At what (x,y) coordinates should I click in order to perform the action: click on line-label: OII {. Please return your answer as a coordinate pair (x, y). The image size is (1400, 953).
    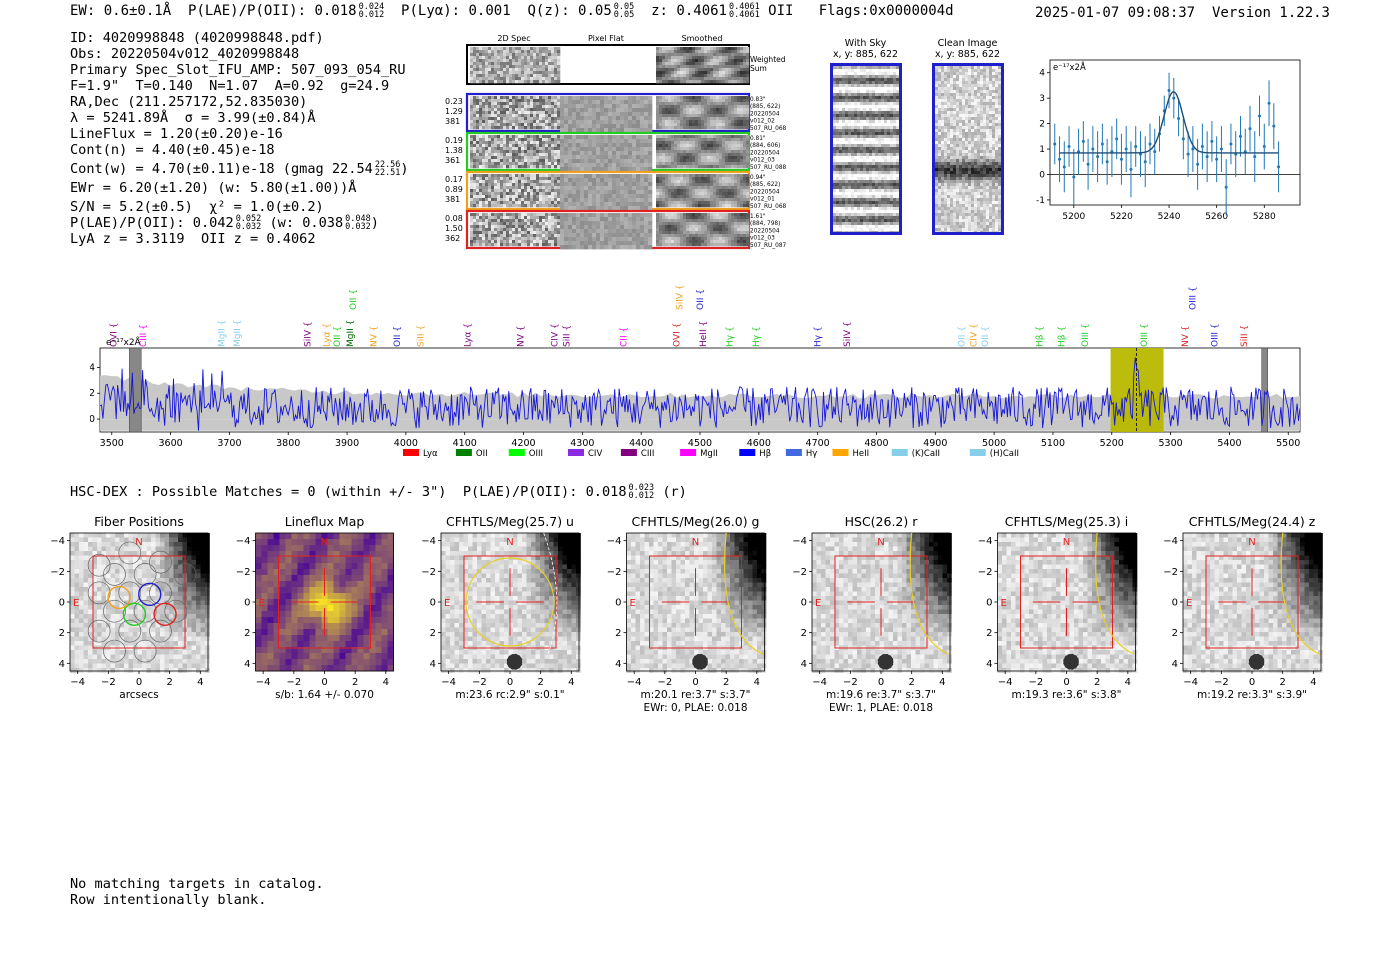
    Looking at the image, I should click on (963, 336).